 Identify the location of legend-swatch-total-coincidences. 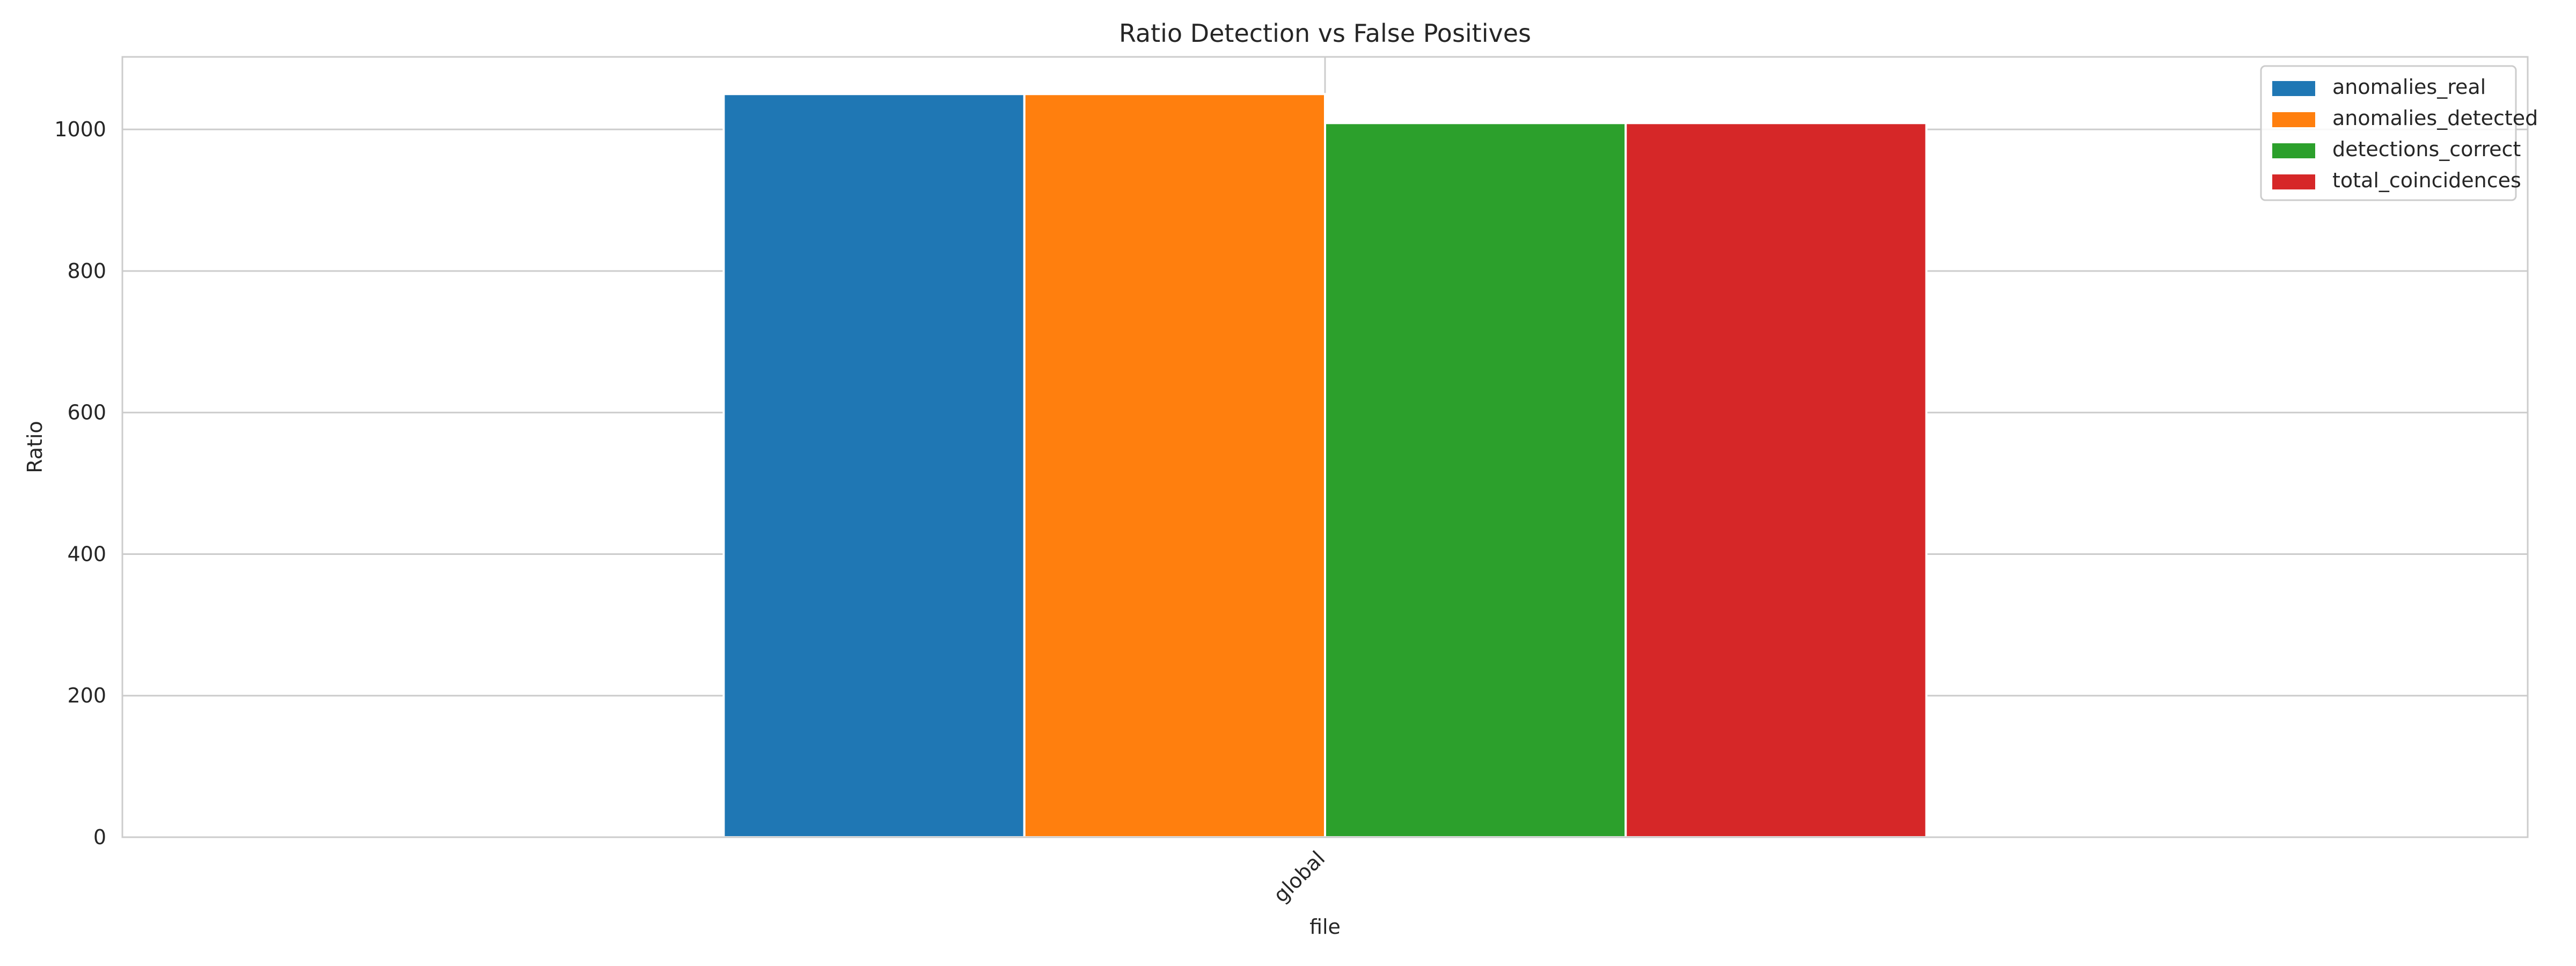
(2293, 181).